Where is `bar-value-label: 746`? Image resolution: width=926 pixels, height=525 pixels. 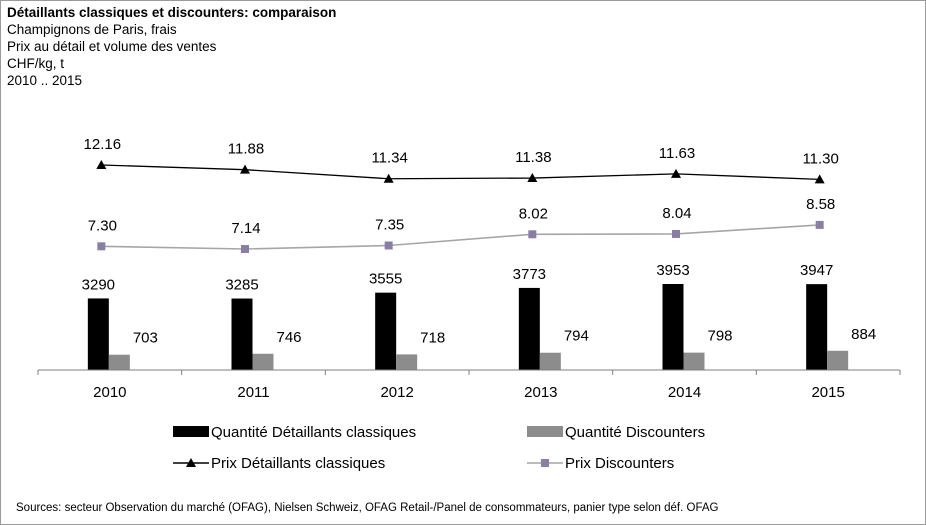
bar-value-label: 746 is located at coordinates (289, 337).